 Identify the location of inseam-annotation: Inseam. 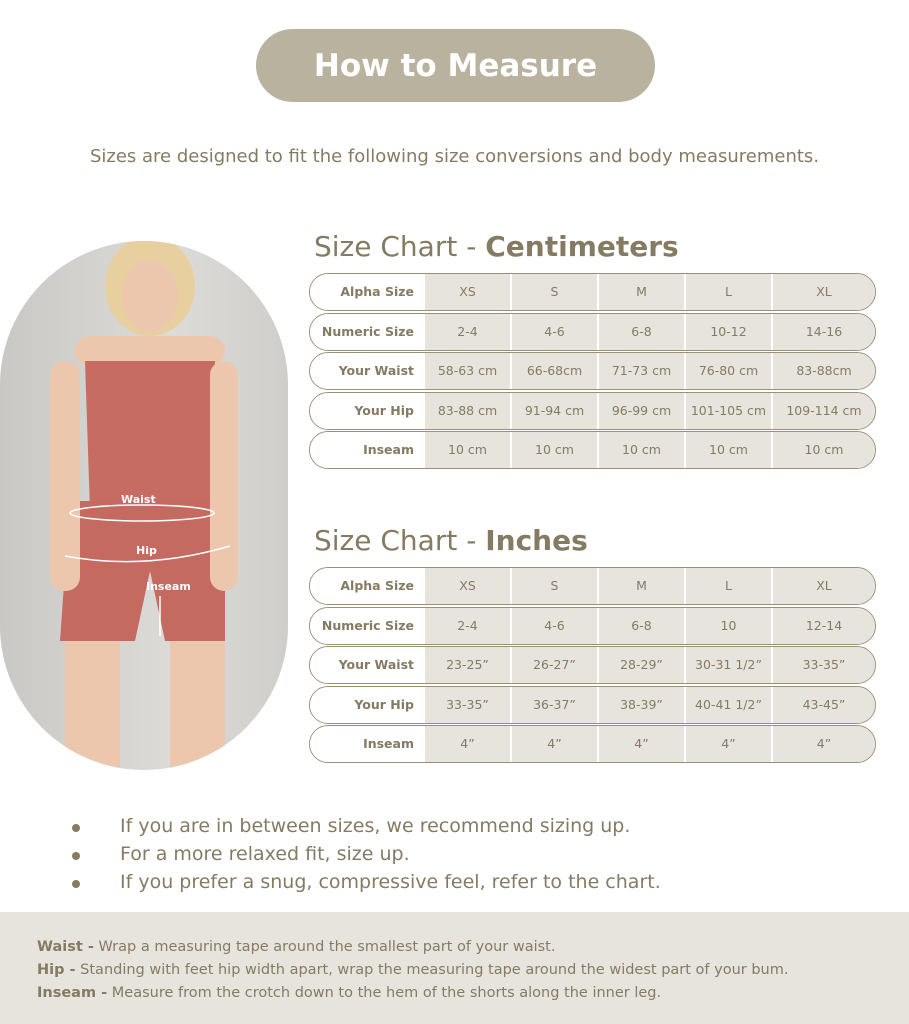
(168, 586).